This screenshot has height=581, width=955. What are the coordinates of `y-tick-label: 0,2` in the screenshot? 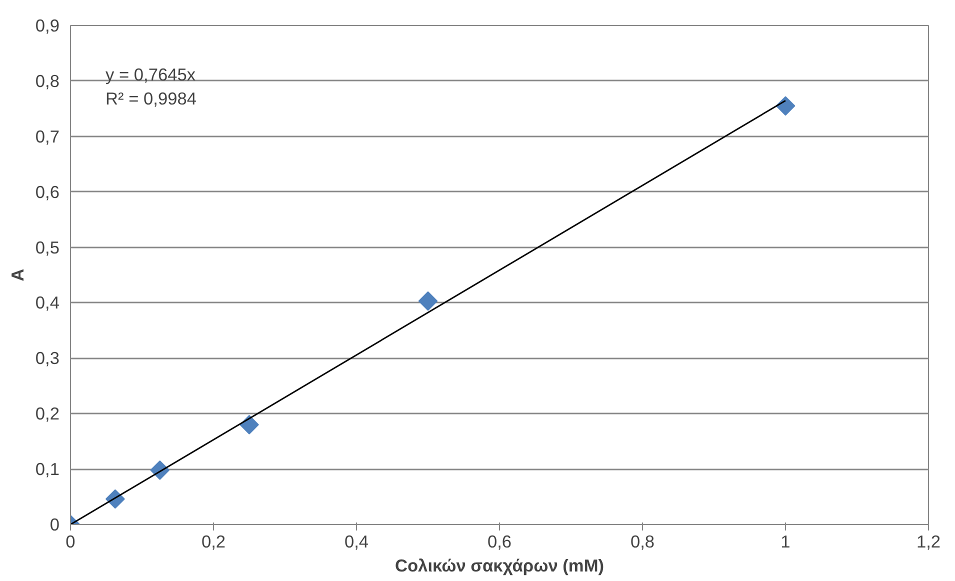 It's located at (47, 414).